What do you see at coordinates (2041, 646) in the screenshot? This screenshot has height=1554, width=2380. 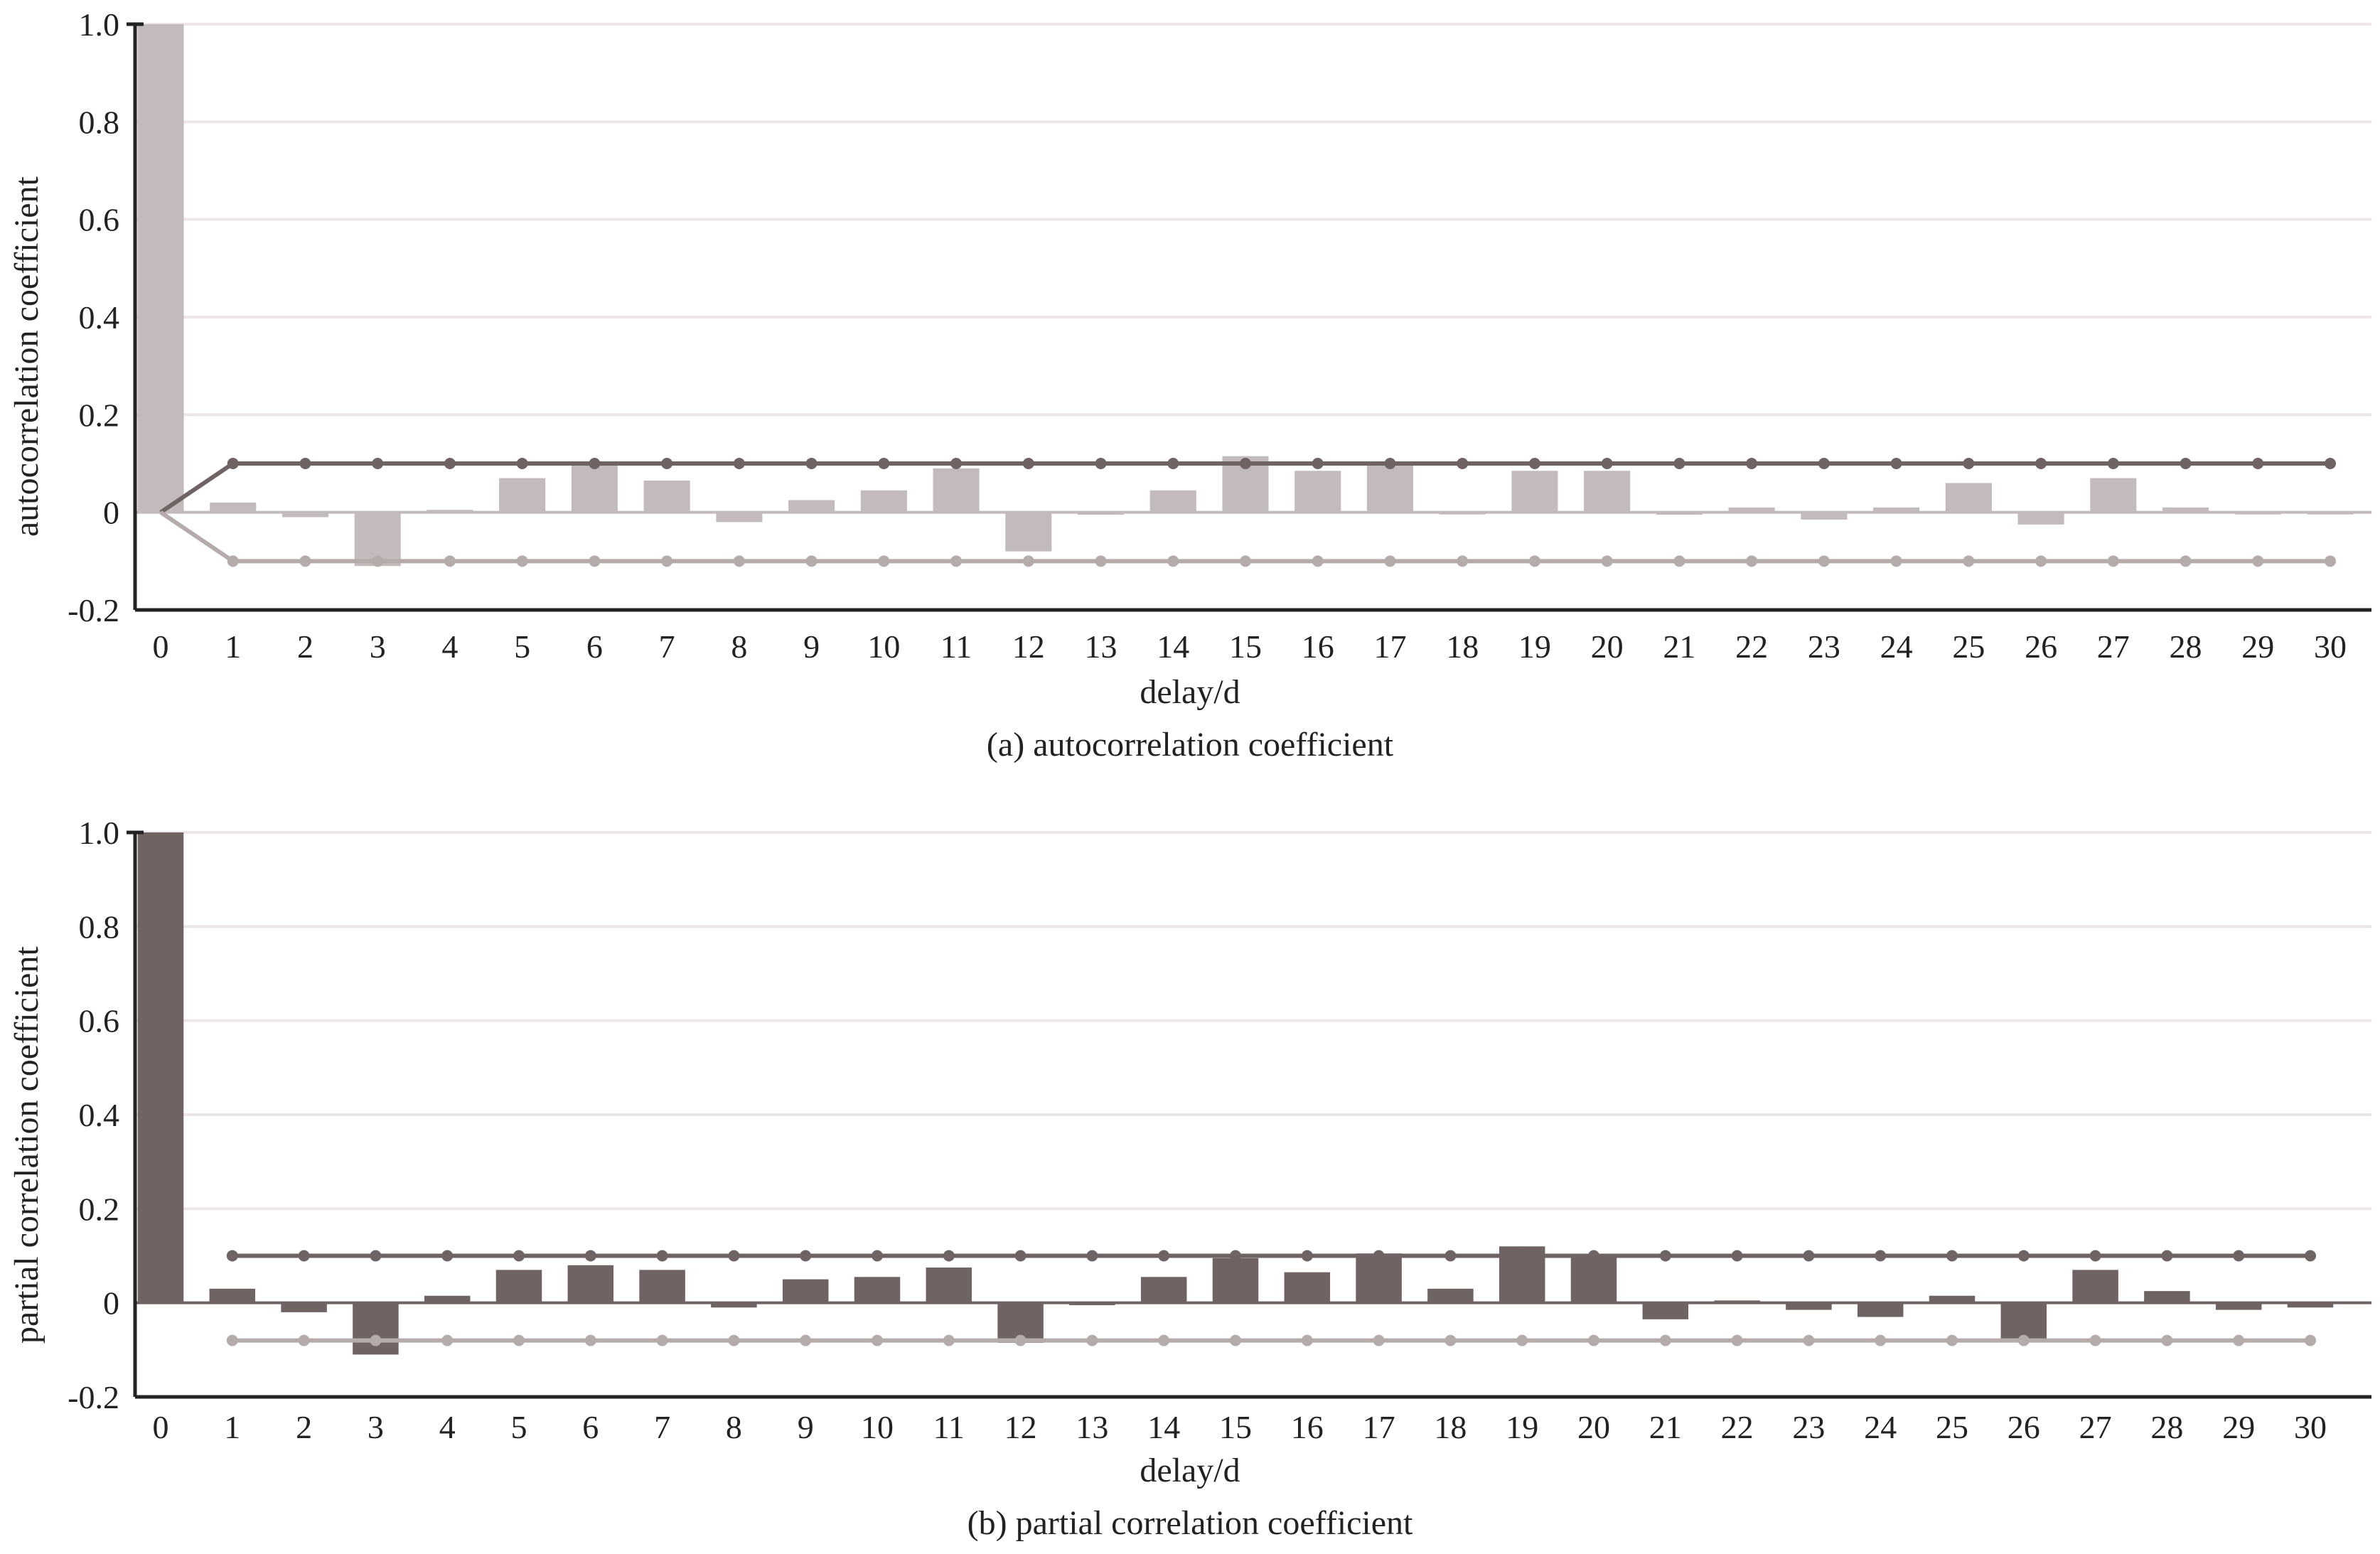 I see `acf-x-tick-label: 26` at bounding box center [2041, 646].